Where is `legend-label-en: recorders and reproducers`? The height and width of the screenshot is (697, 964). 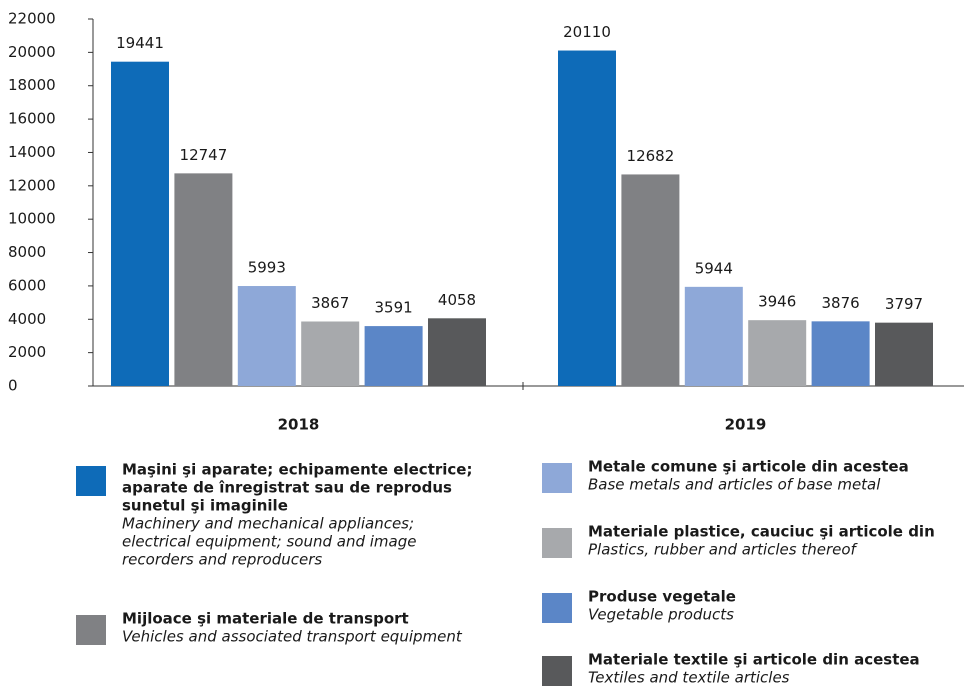
legend-label-en: recorders and reproducers is located at coordinates (222, 560).